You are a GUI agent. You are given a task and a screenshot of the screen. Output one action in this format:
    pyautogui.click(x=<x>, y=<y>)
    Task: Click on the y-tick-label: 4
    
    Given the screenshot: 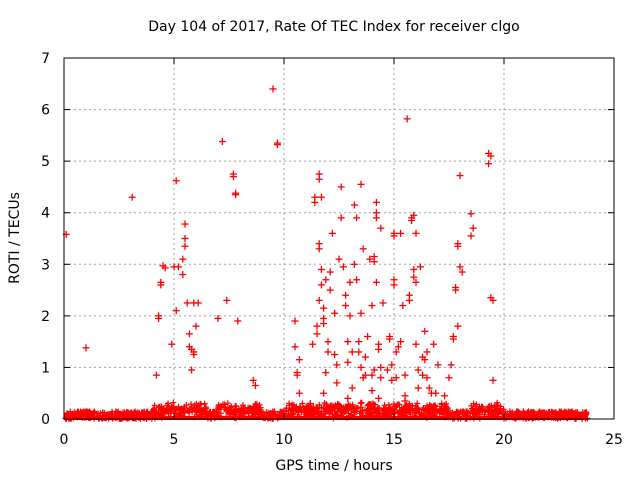 What is the action you would take?
    pyautogui.click(x=45, y=214)
    